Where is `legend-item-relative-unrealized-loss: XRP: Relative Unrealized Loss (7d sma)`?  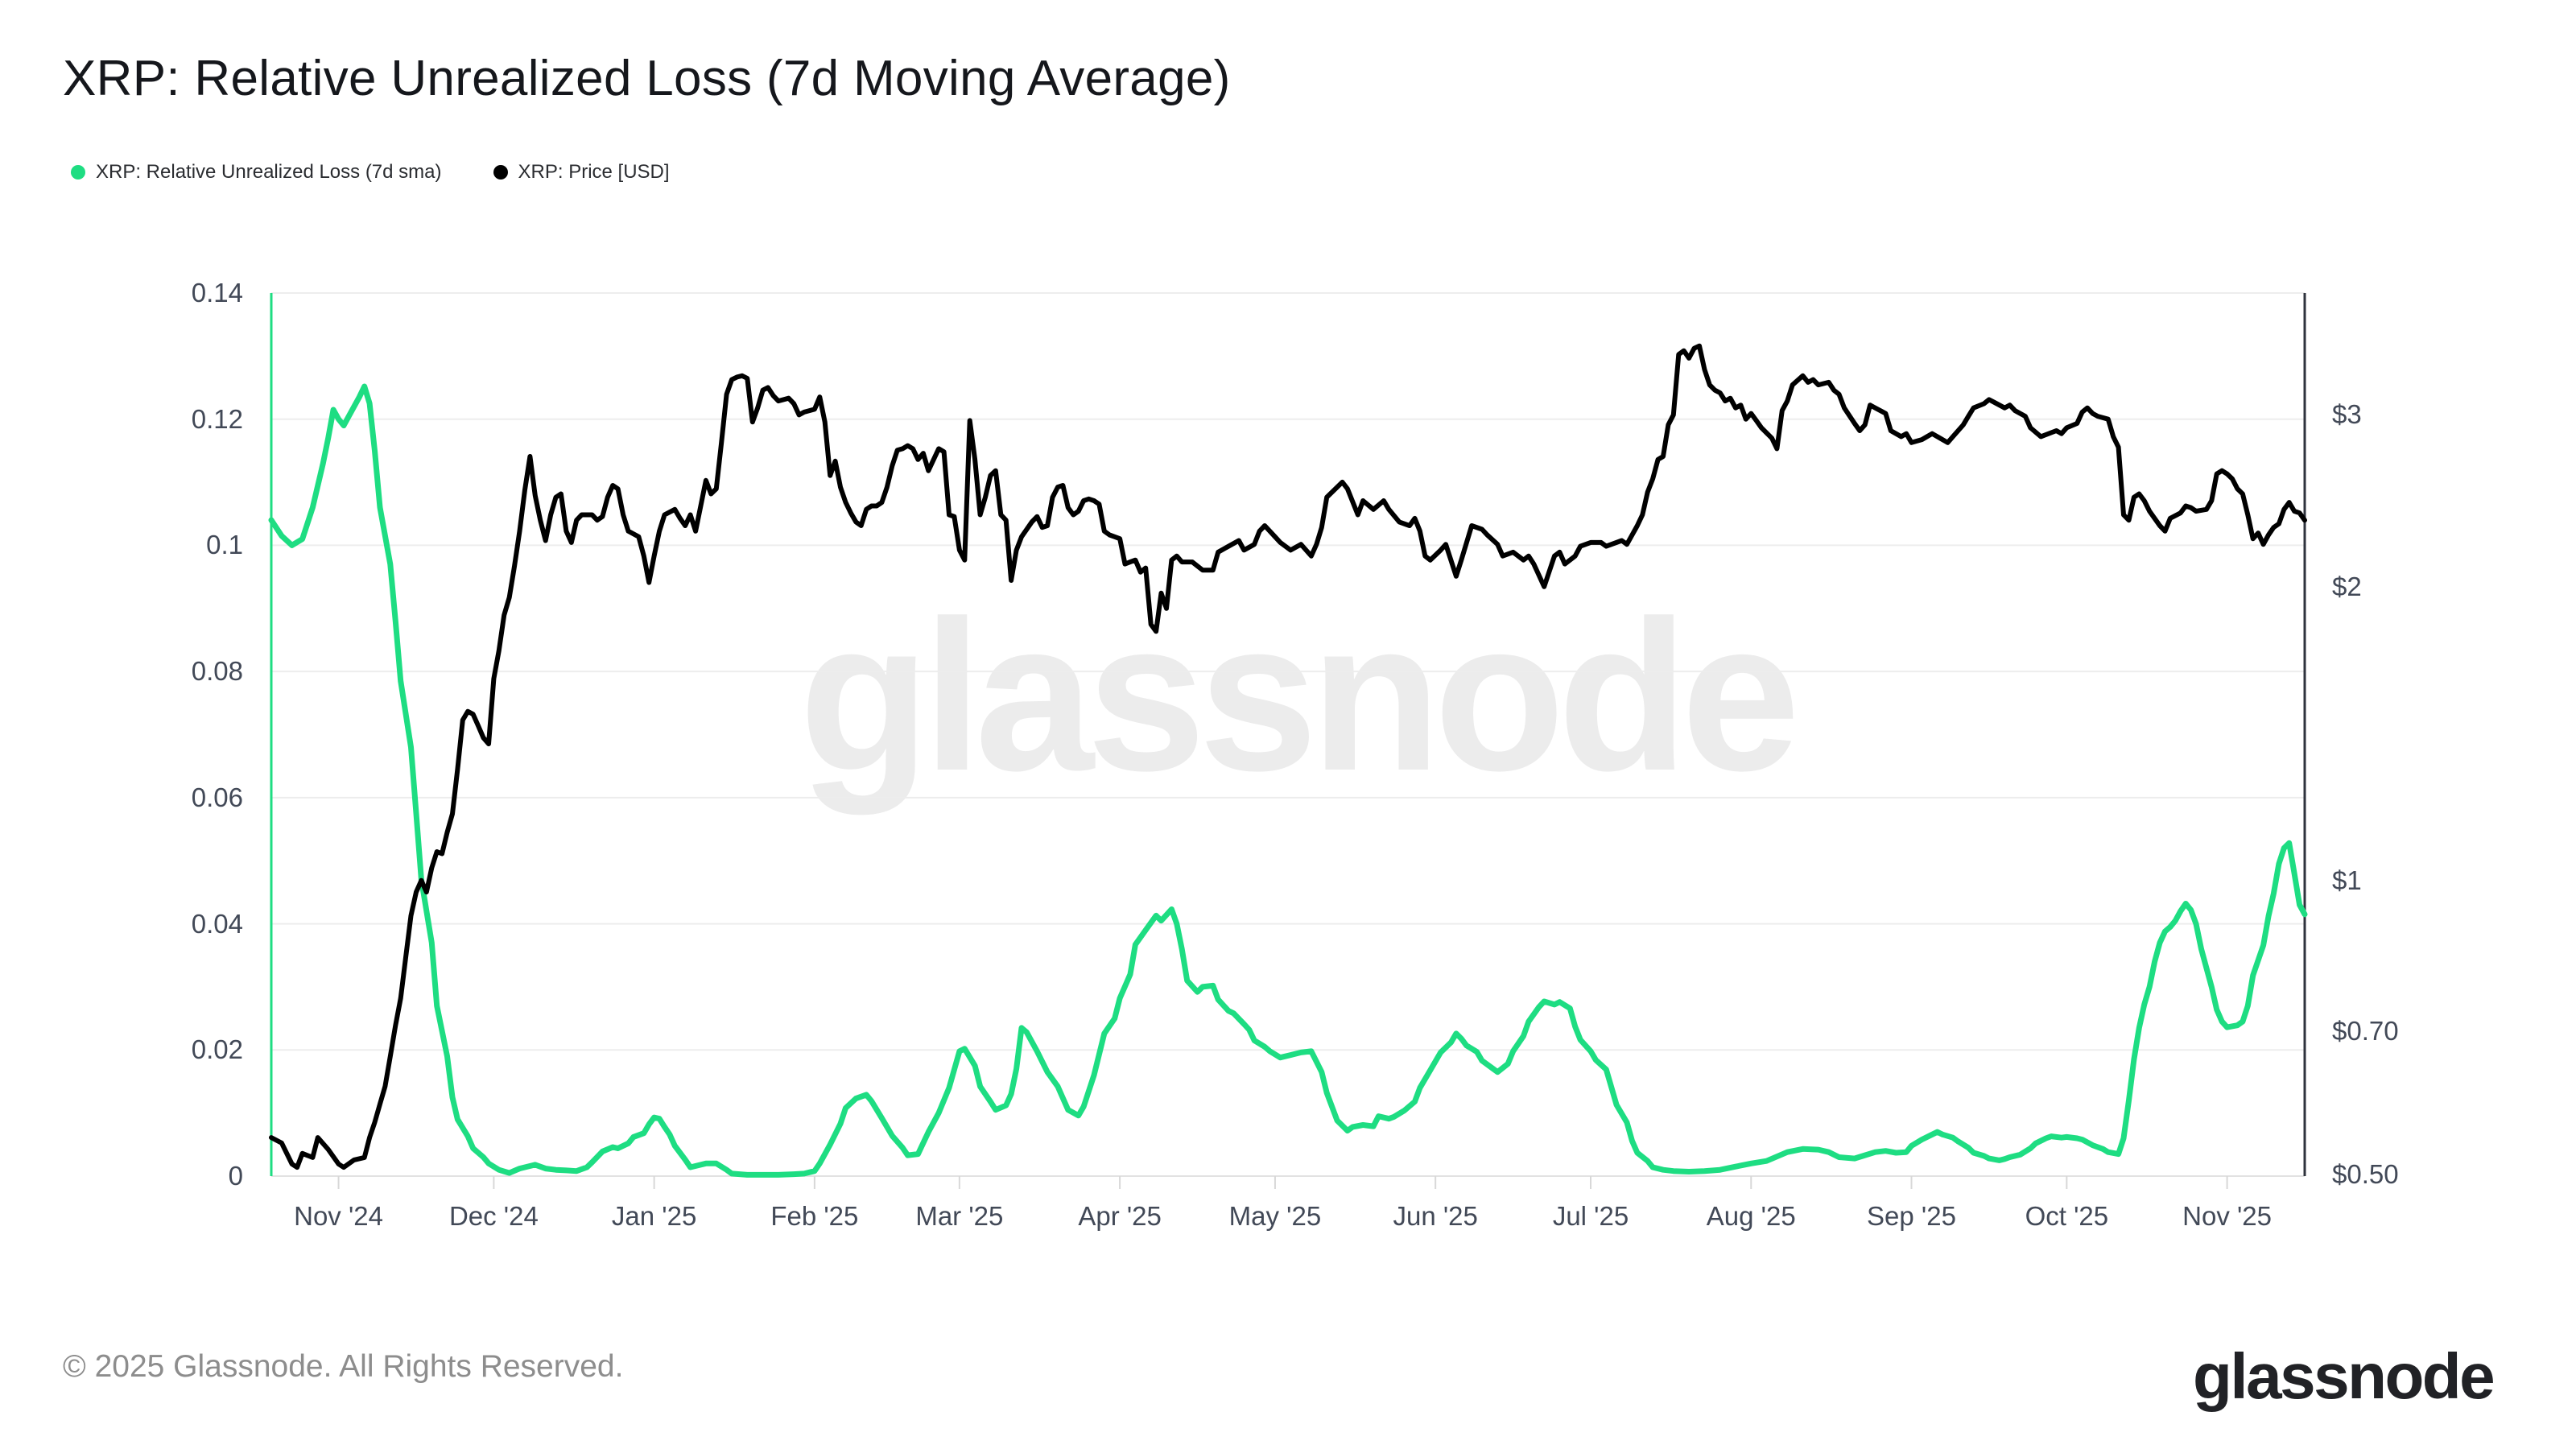
legend-item-relative-unrealized-loss: XRP: Relative Unrealized Loss (7d sma) is located at coordinates (256, 172).